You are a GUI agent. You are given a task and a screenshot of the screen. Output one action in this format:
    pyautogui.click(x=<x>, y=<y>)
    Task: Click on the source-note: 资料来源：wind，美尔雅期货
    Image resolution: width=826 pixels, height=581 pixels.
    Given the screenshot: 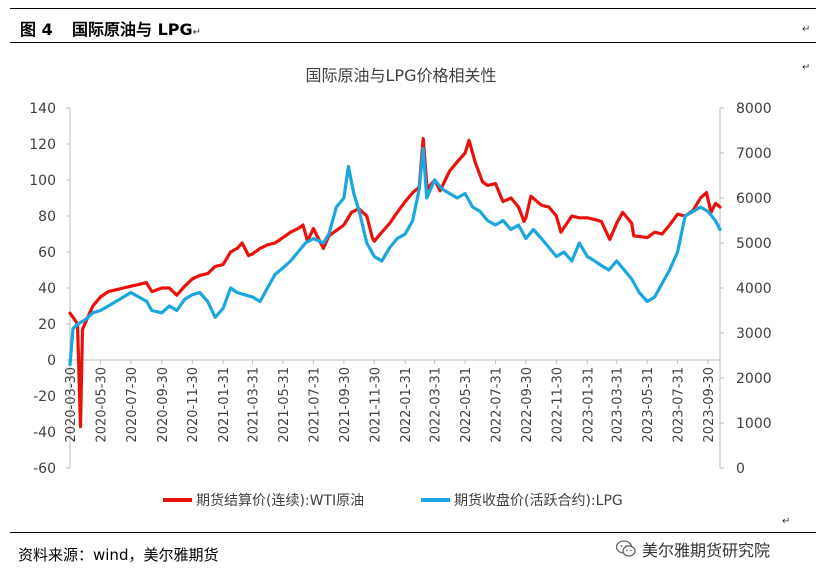 What is the action you would take?
    pyautogui.click(x=118, y=555)
    